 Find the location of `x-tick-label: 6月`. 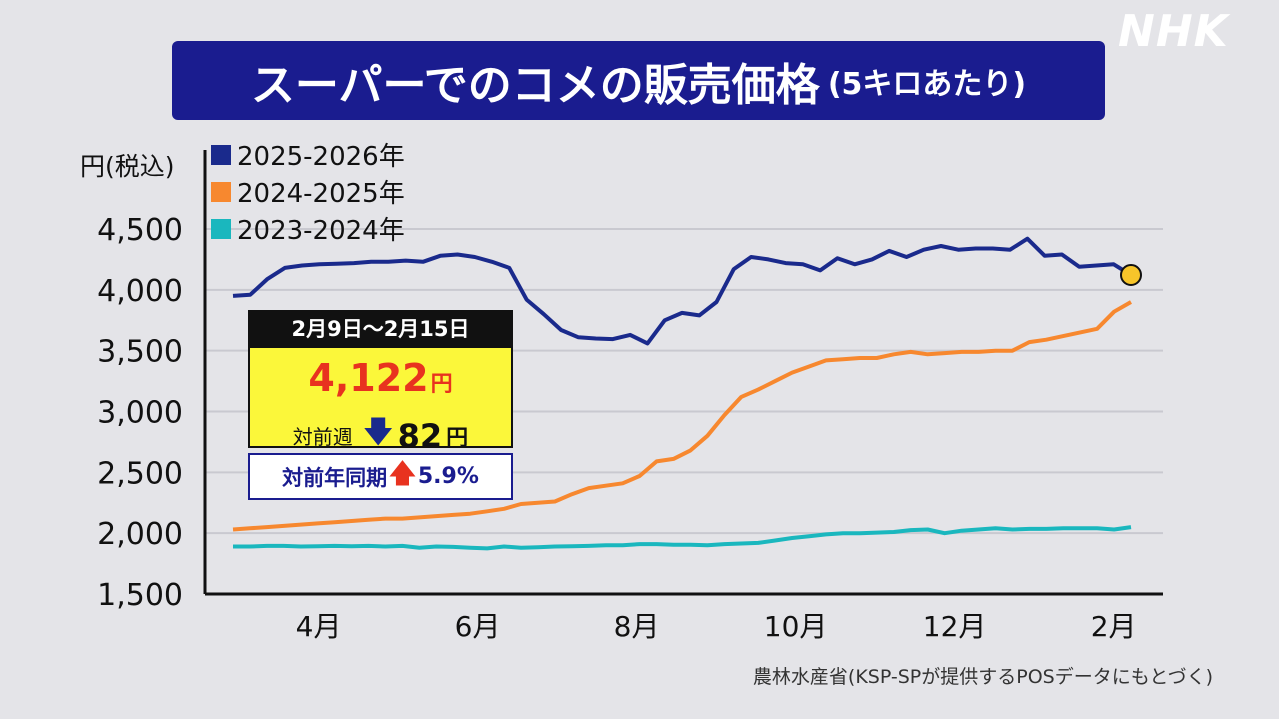

x-tick-label: 6月 is located at coordinates (478, 626).